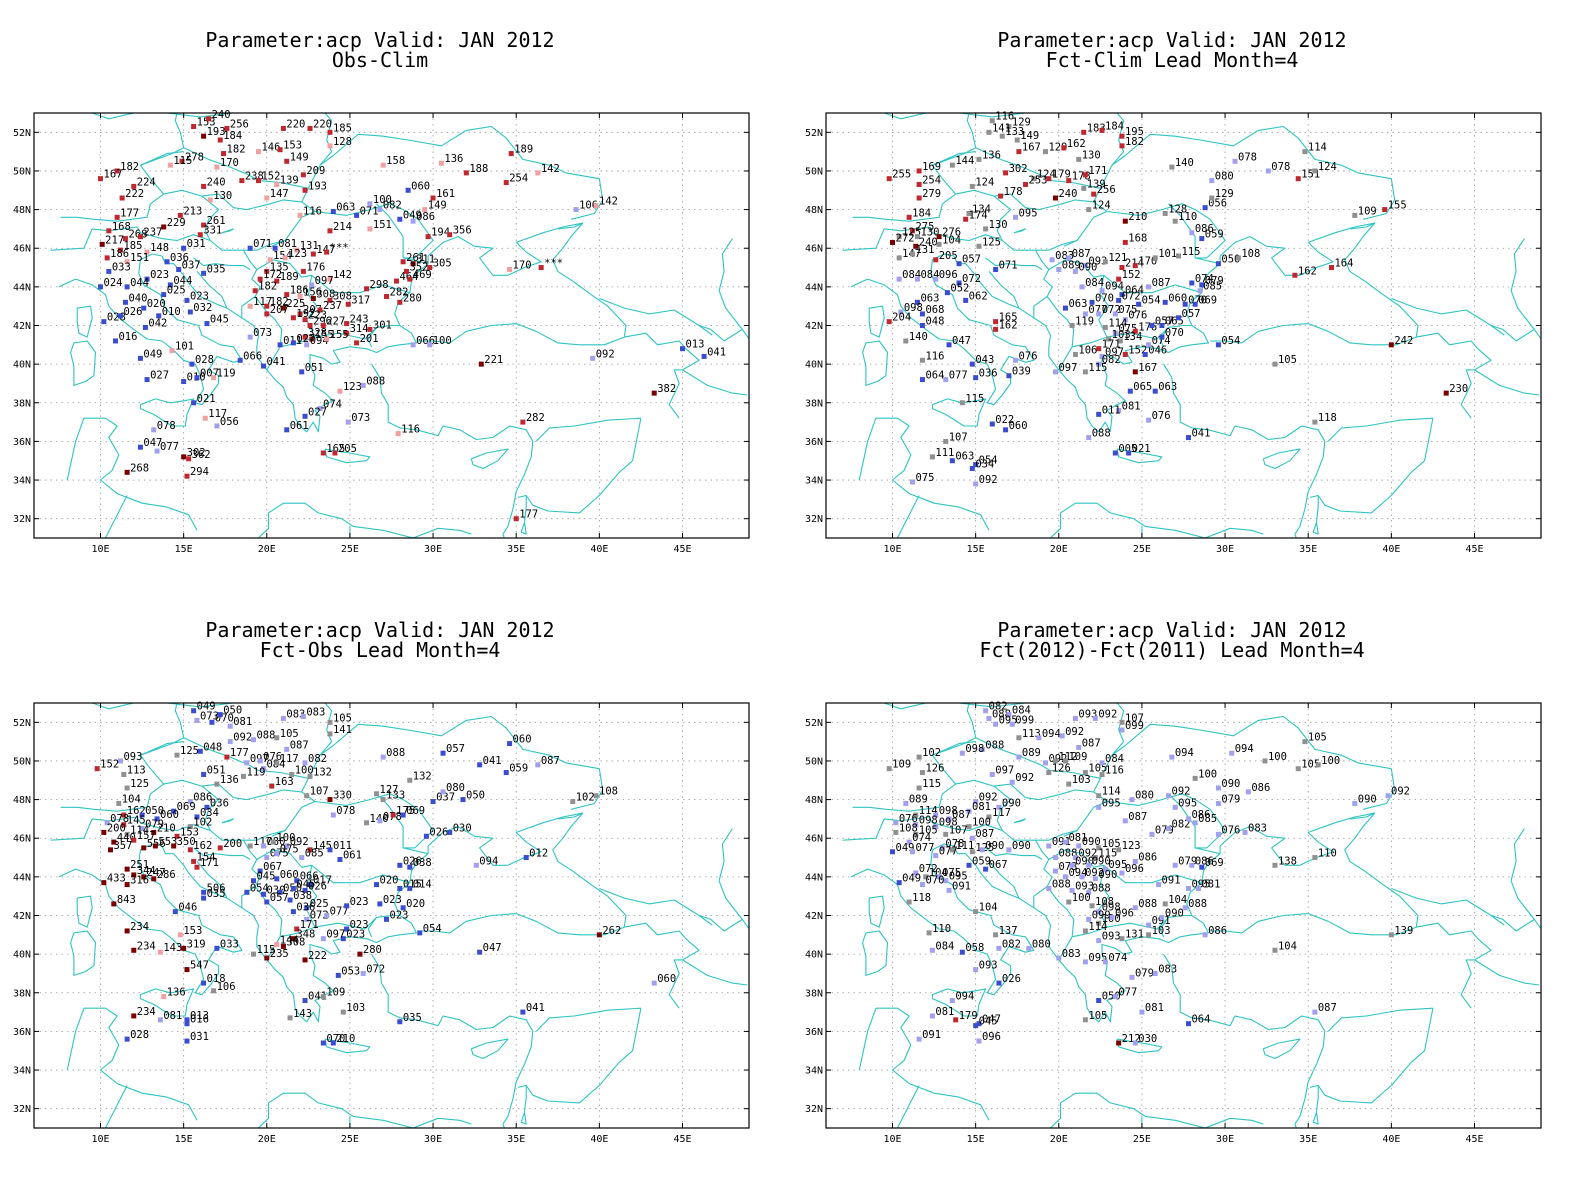 This screenshot has width=1596, height=1200. I want to click on y-tick-label: 38N, so click(814, 993).